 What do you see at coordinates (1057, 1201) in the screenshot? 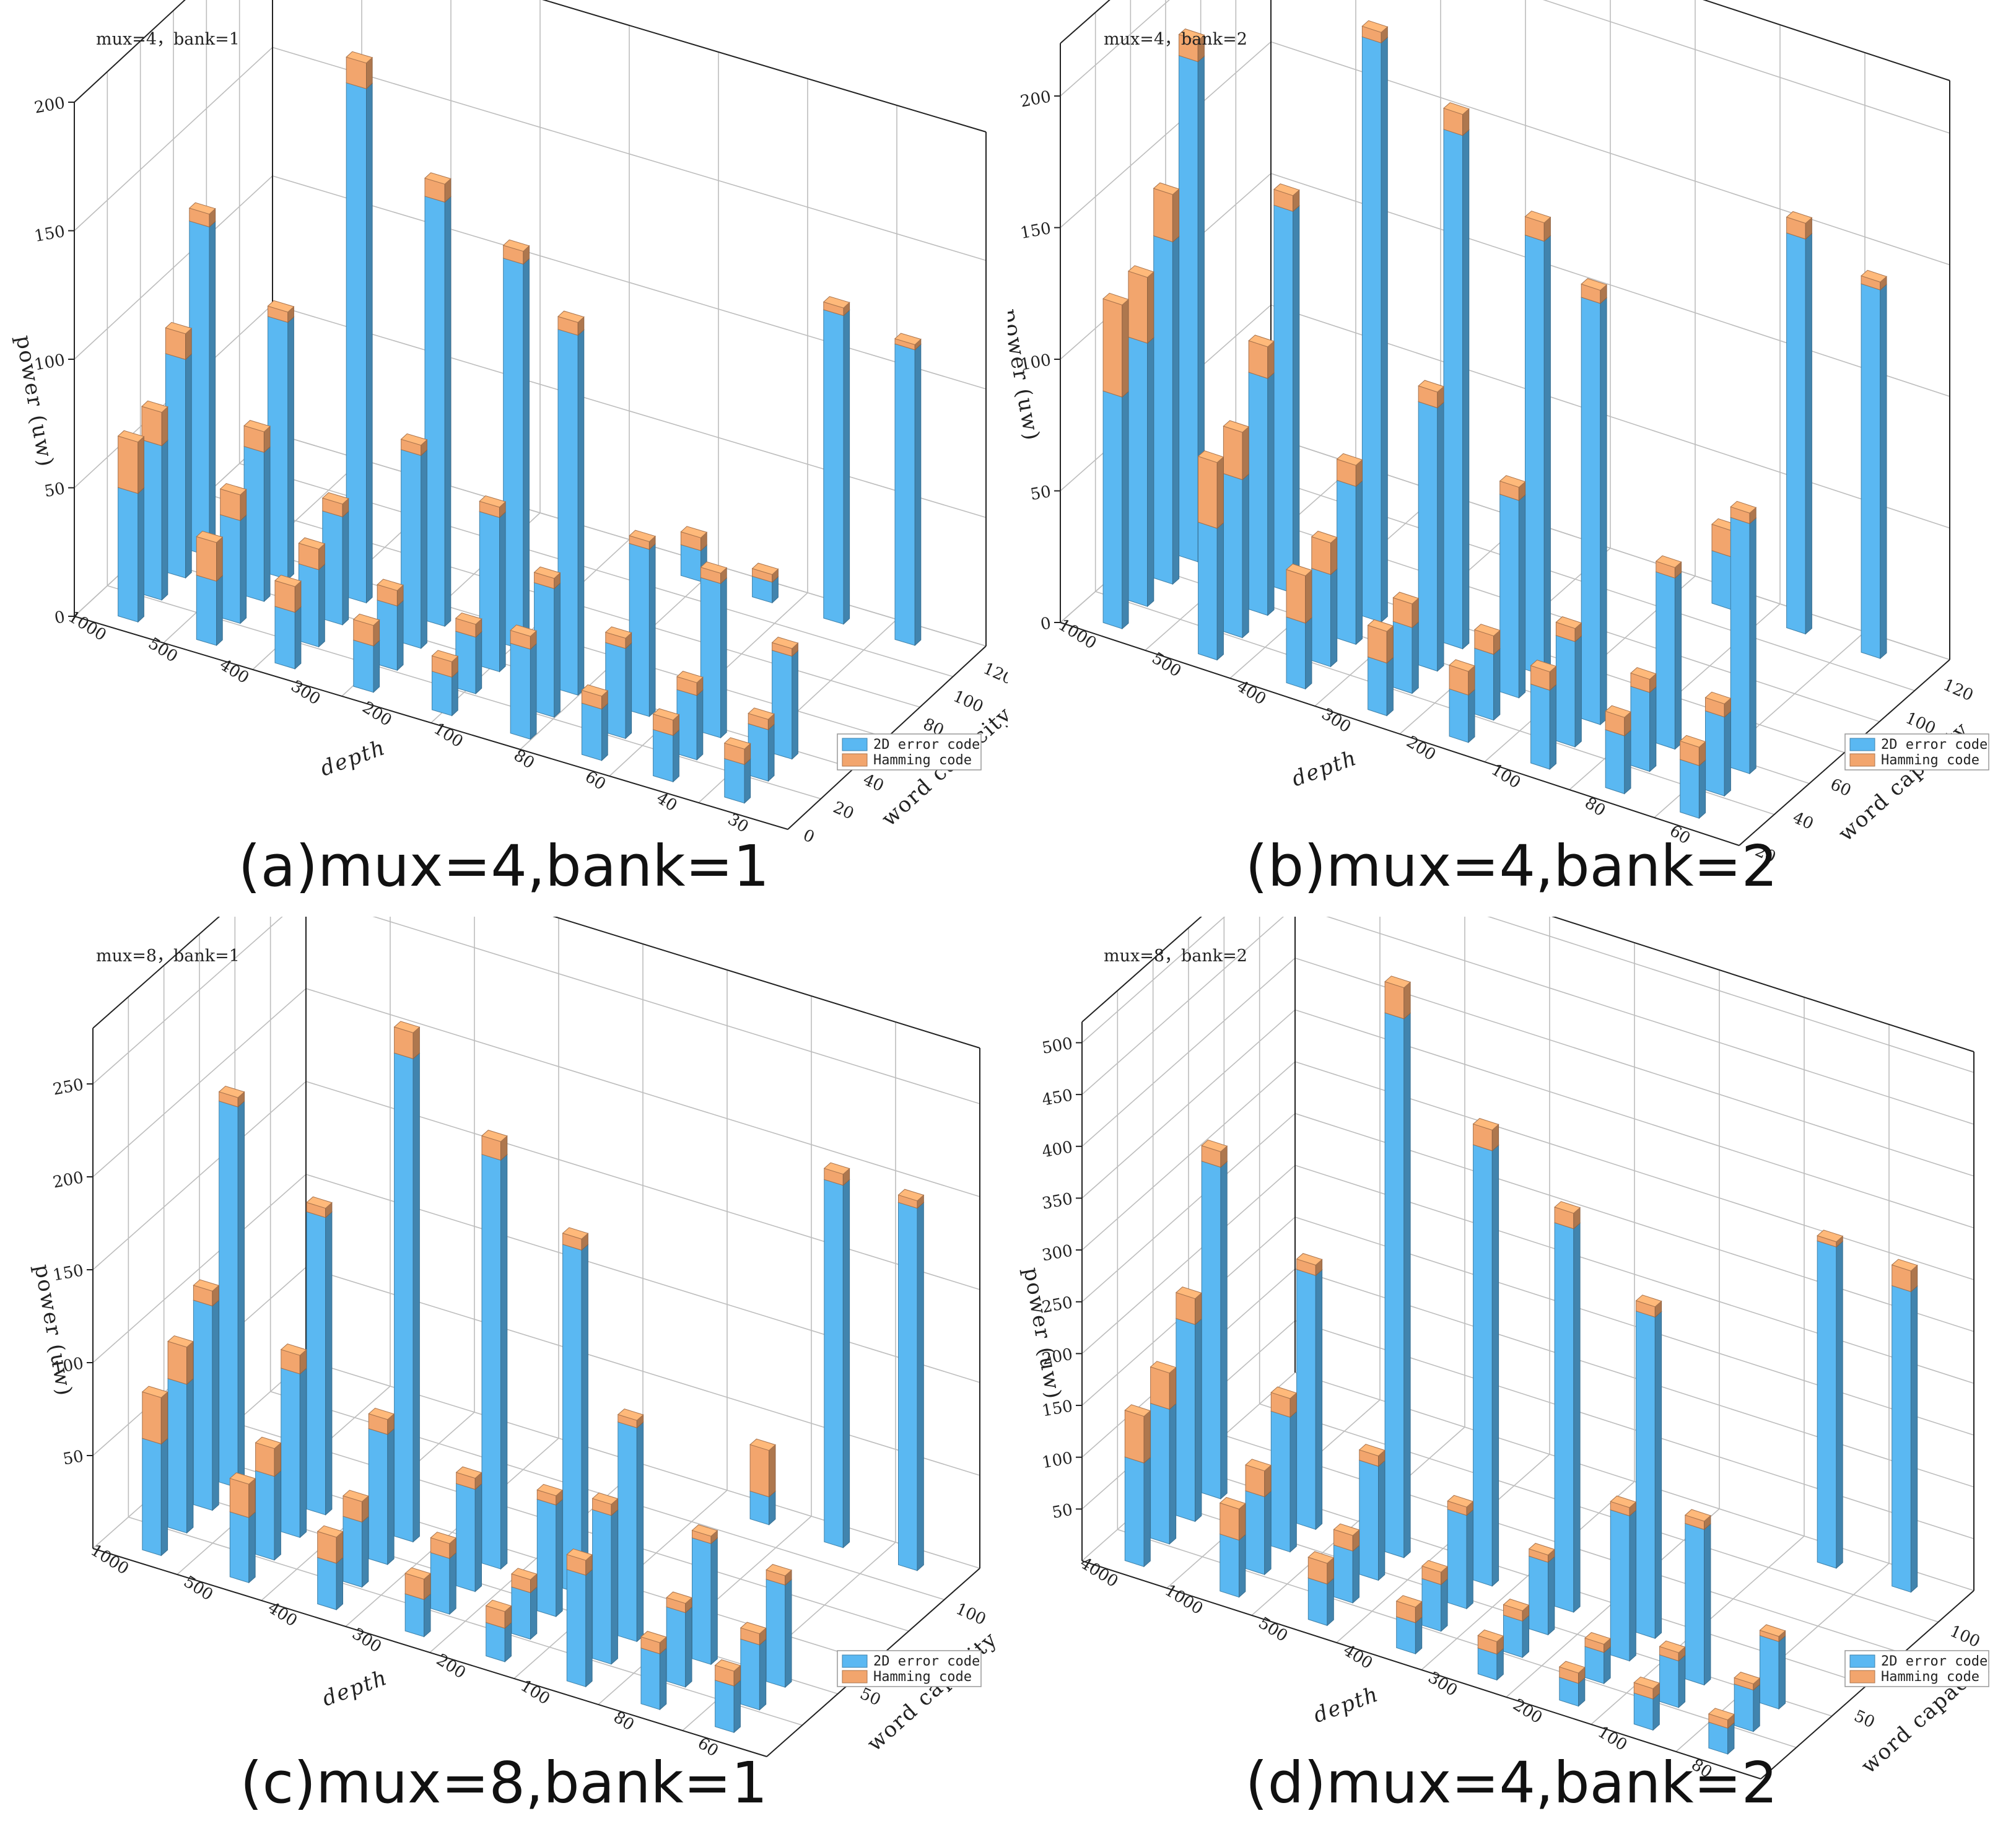
I see `z-tick-label: 350` at bounding box center [1057, 1201].